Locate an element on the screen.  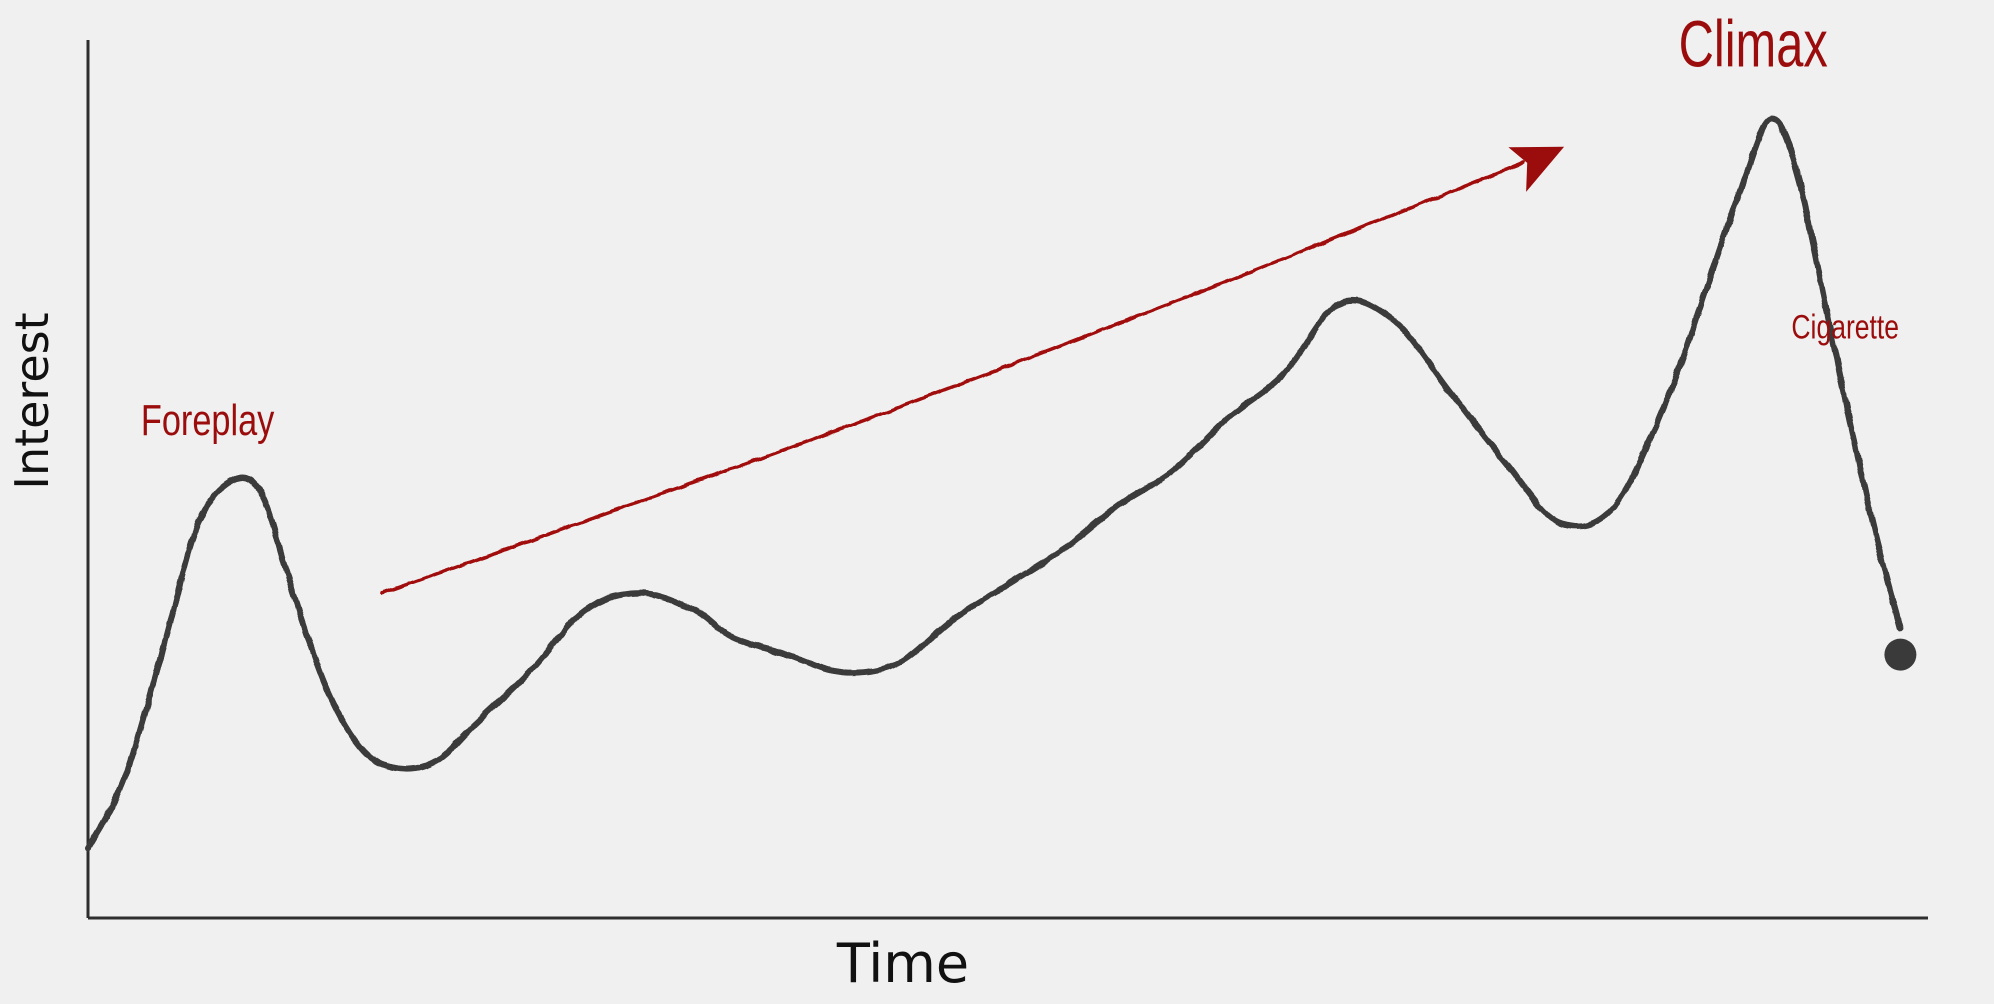
annotation-climax: Climax is located at coordinates (1753, 44).